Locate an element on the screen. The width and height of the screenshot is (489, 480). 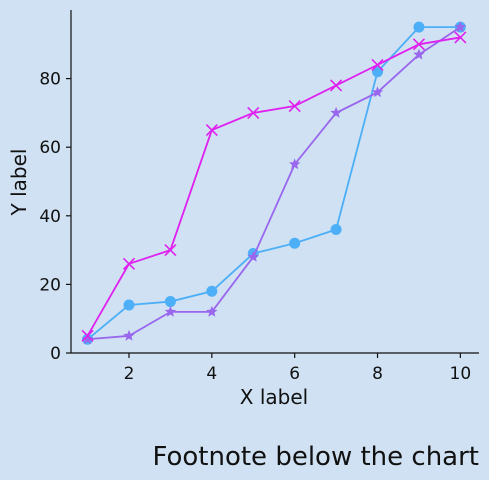
y-tick-label: 0 is located at coordinates (55, 354).